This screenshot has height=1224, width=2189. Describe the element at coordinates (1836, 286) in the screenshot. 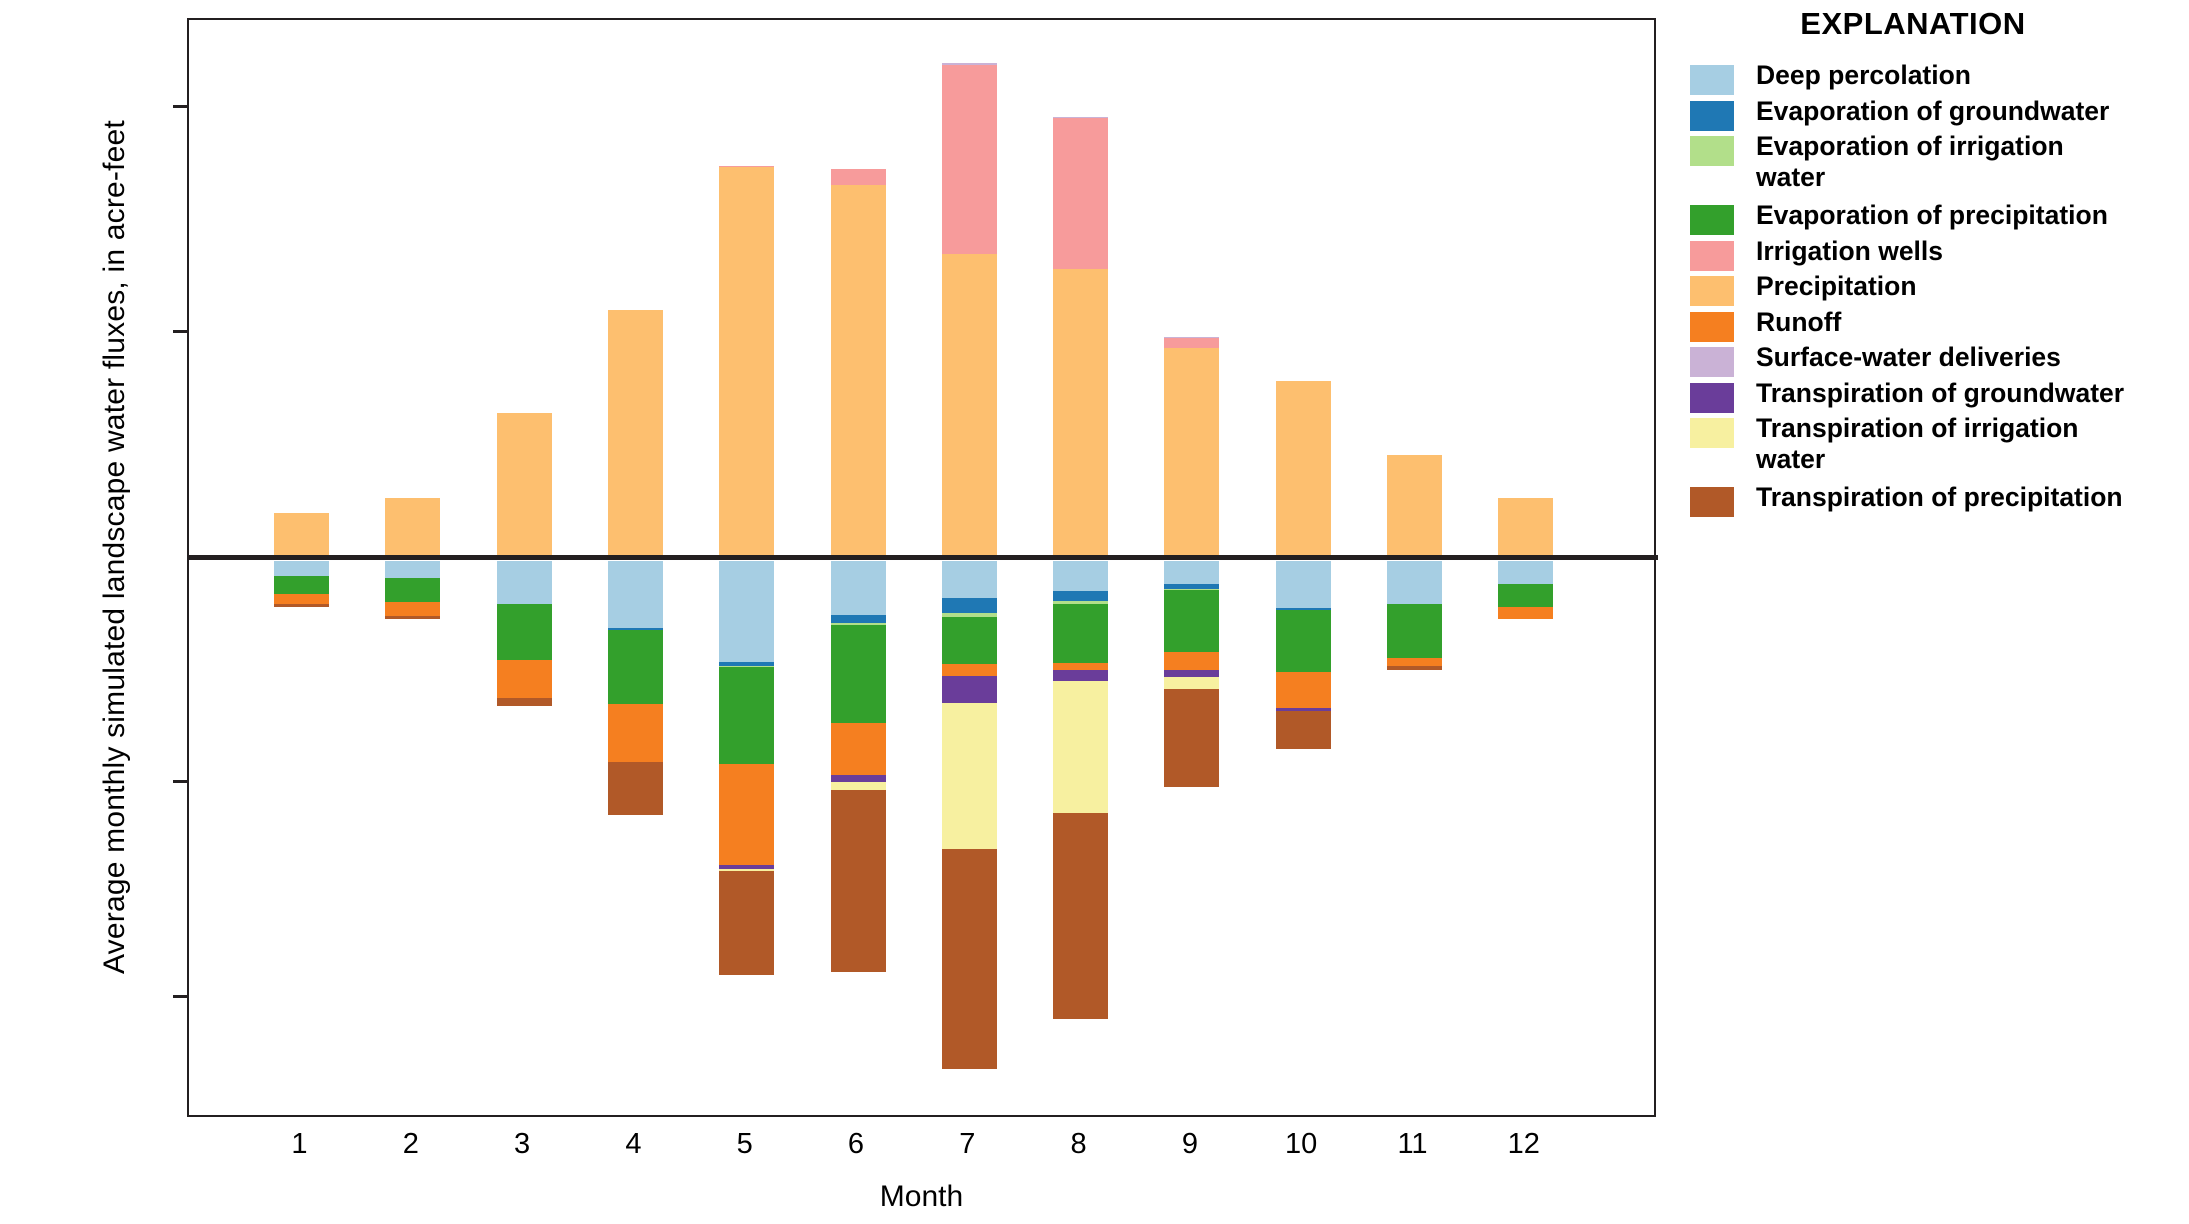

I see `legend-item-label: Precipitation` at that location.